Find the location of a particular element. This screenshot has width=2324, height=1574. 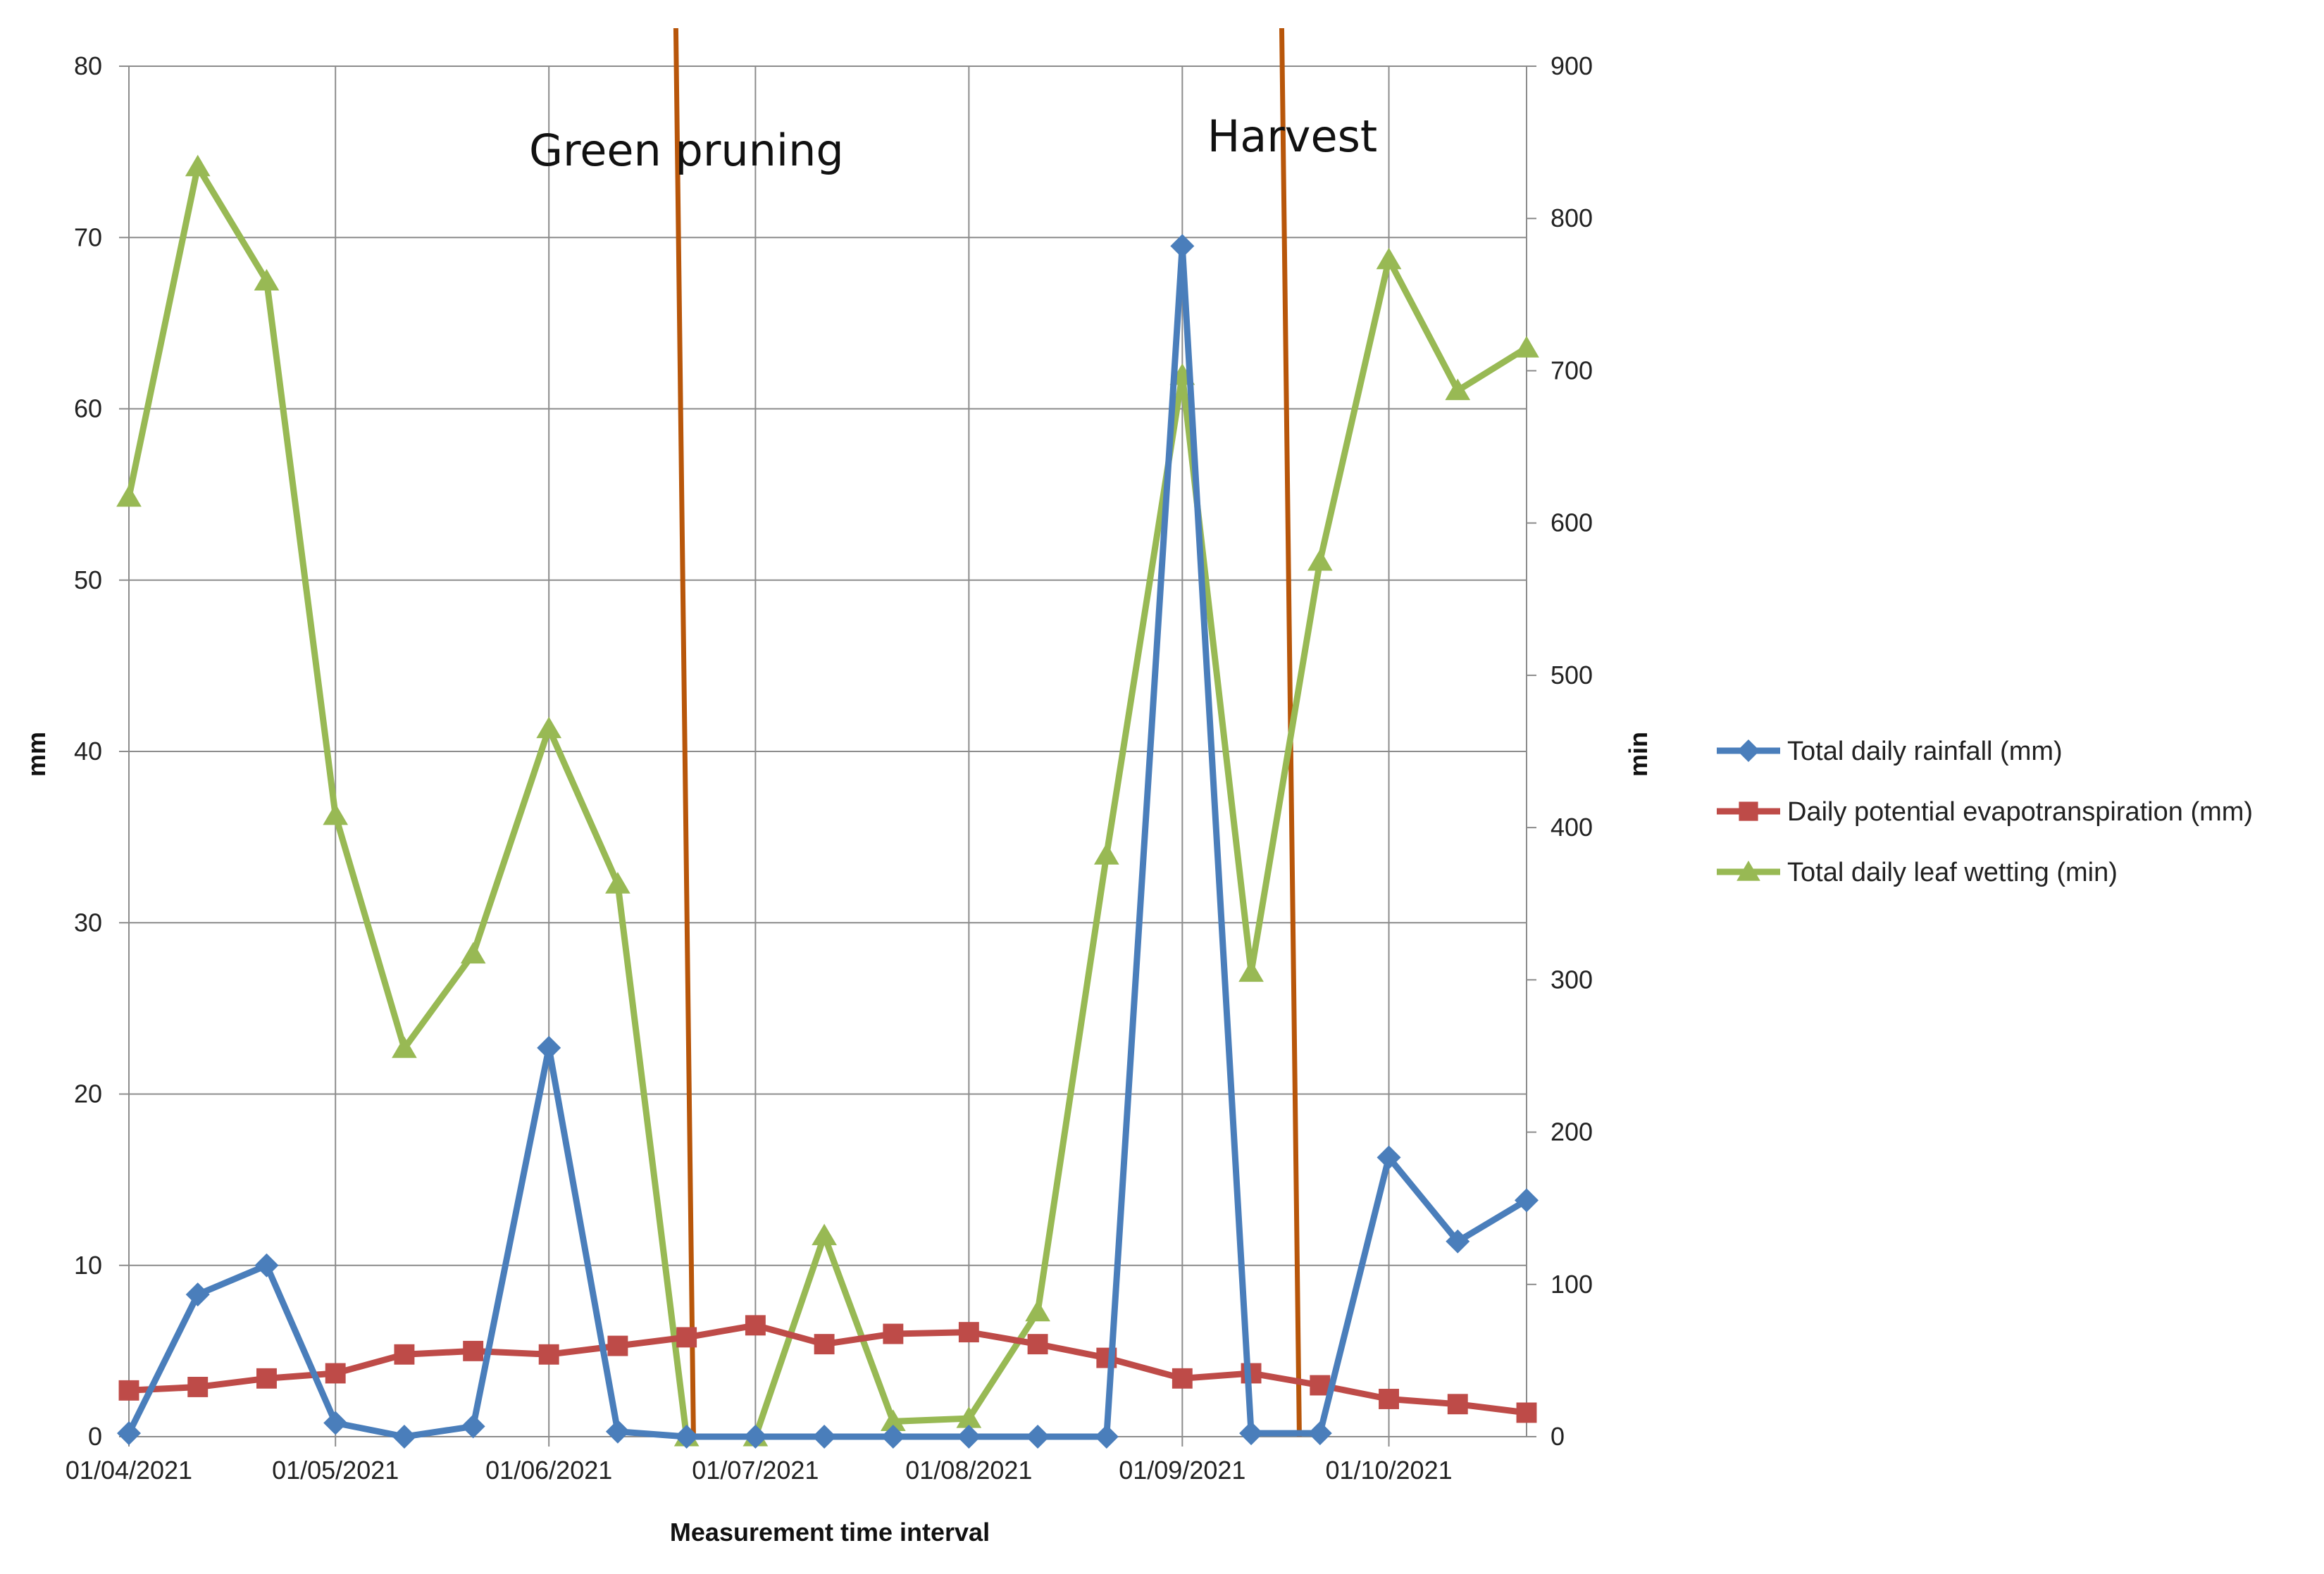

y2-axis-tick-label: 200 is located at coordinates (1572, 1132).